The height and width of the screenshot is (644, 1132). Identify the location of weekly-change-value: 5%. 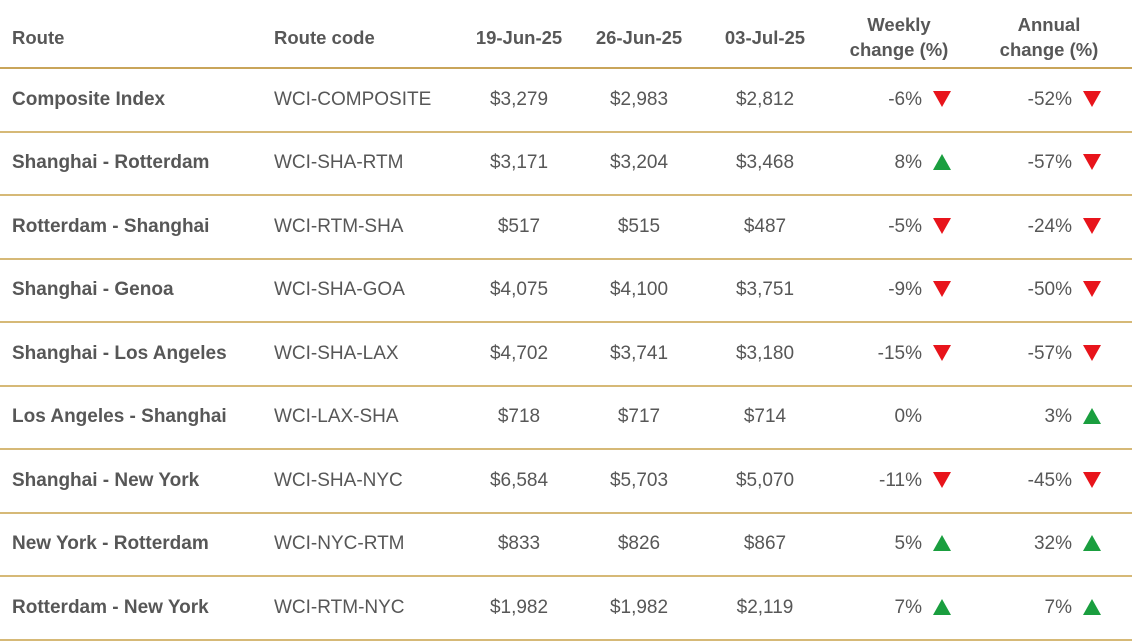
(908, 544).